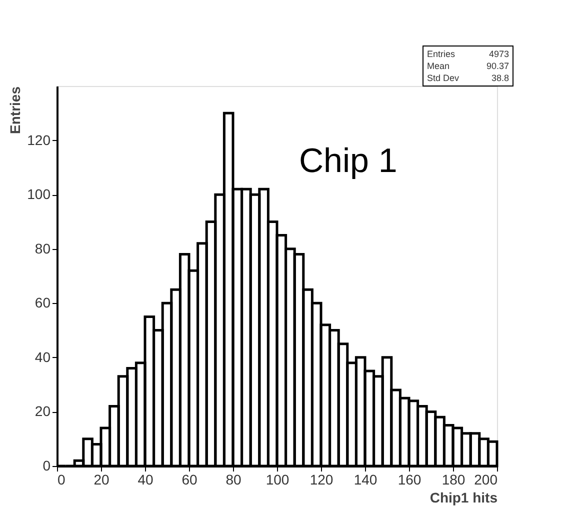 The width and height of the screenshot is (562, 512). Describe the element at coordinates (468, 78) in the screenshot. I see `text: Std Dev 38.8` at that location.